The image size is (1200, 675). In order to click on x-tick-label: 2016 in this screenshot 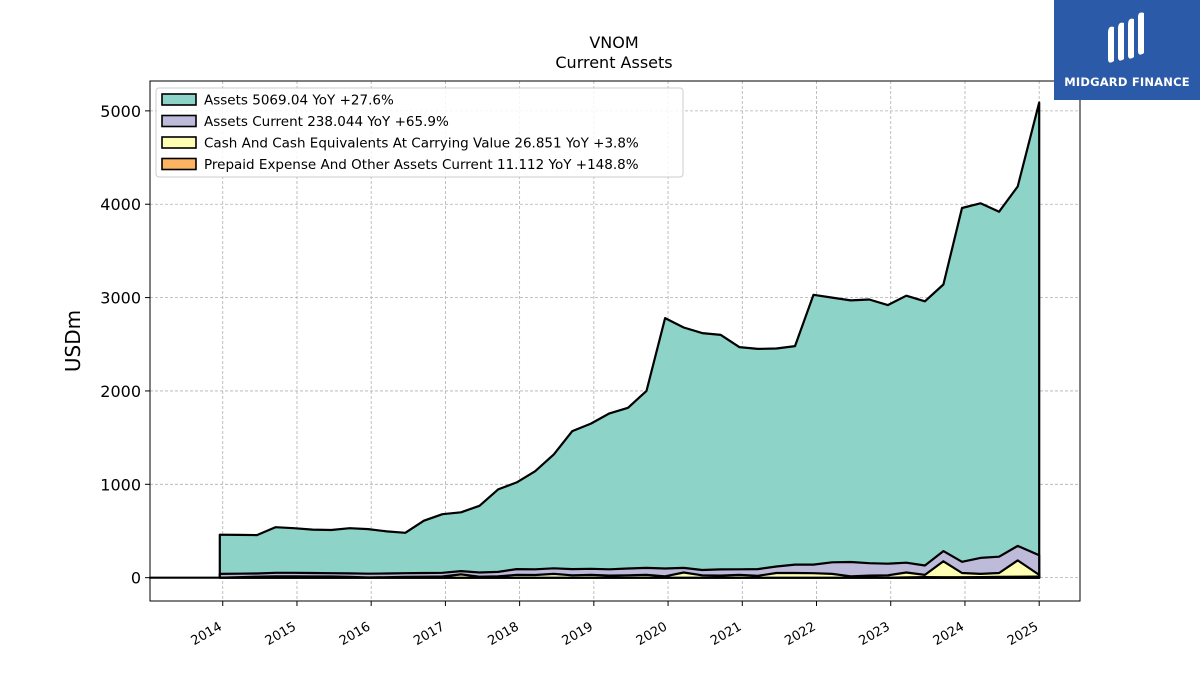, I will do `click(355, 634)`.